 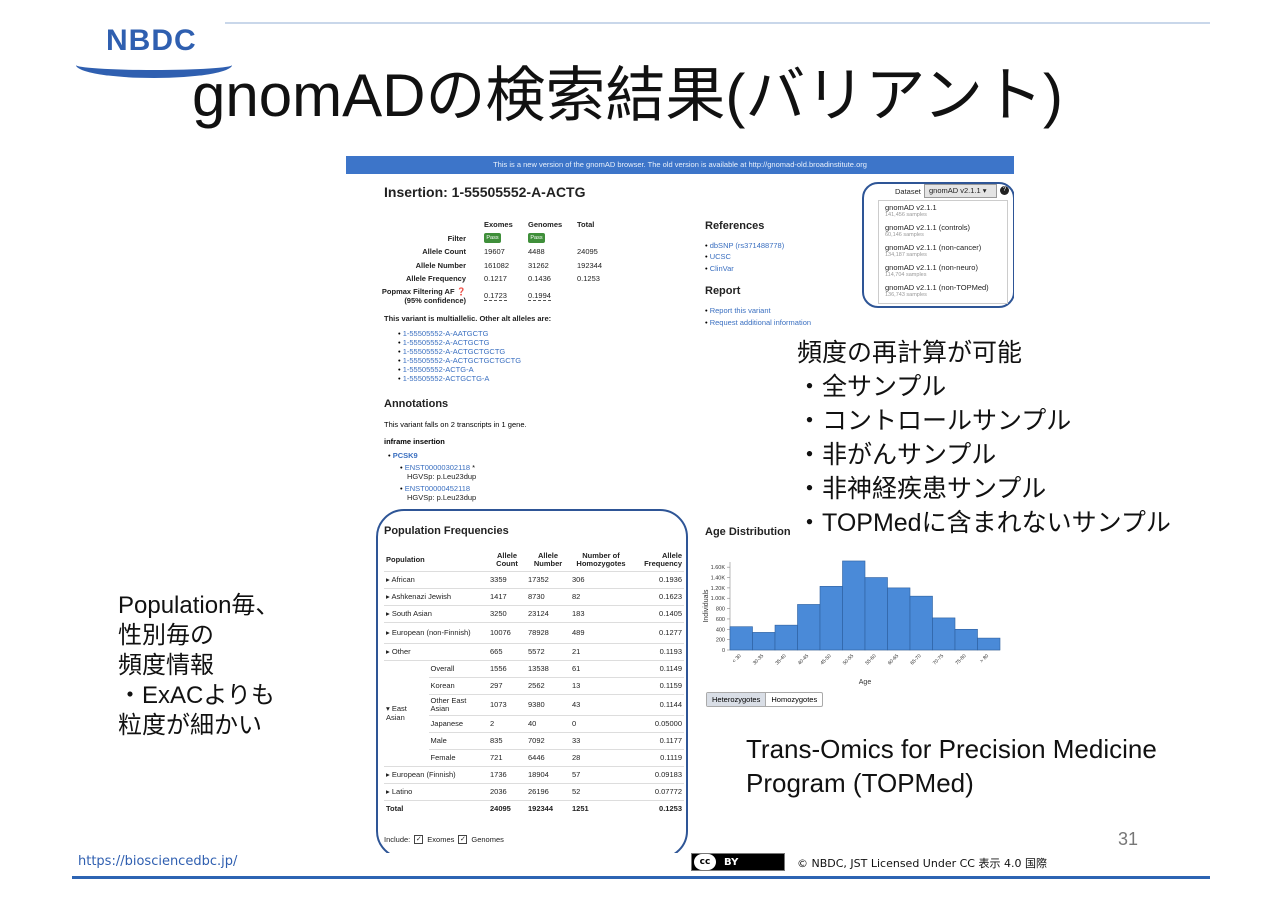 What do you see at coordinates (872, 387) in the screenshot?
I see `callout-line: ・全サンプル` at bounding box center [872, 387].